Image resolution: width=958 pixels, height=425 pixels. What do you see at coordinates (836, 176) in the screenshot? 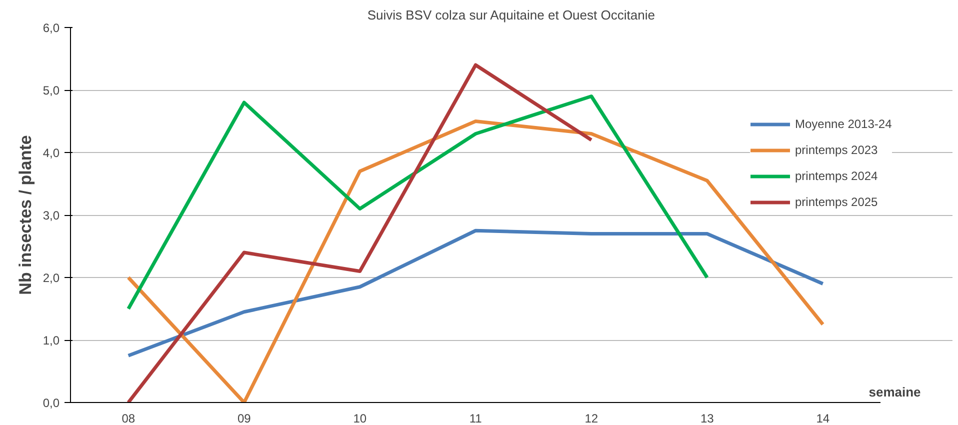
I see `legend-label: printemps 2024` at bounding box center [836, 176].